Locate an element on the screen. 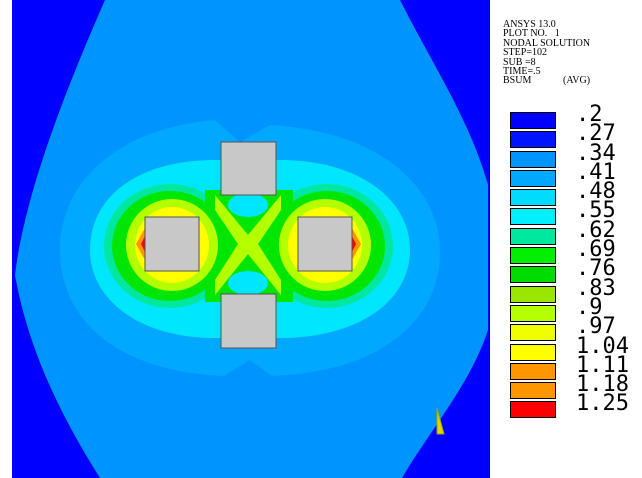  header-line: BSUM (AVG) is located at coordinates (547, 81).